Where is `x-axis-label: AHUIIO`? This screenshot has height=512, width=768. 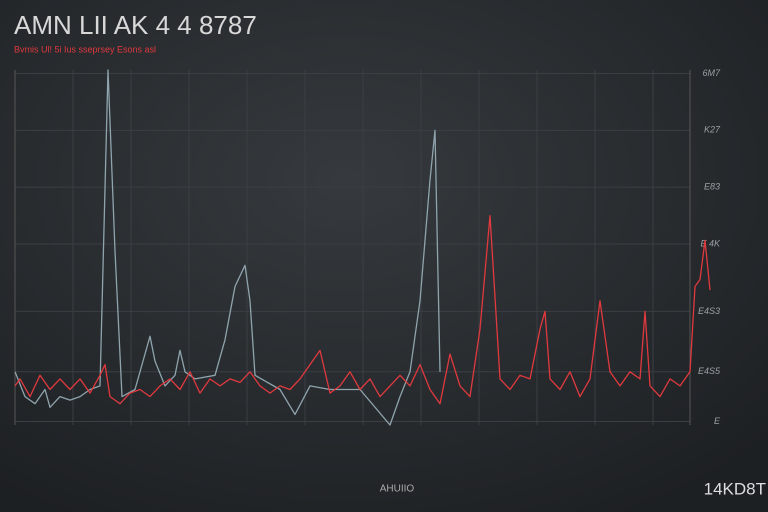
x-axis-label: AHUIIO is located at coordinates (397, 489).